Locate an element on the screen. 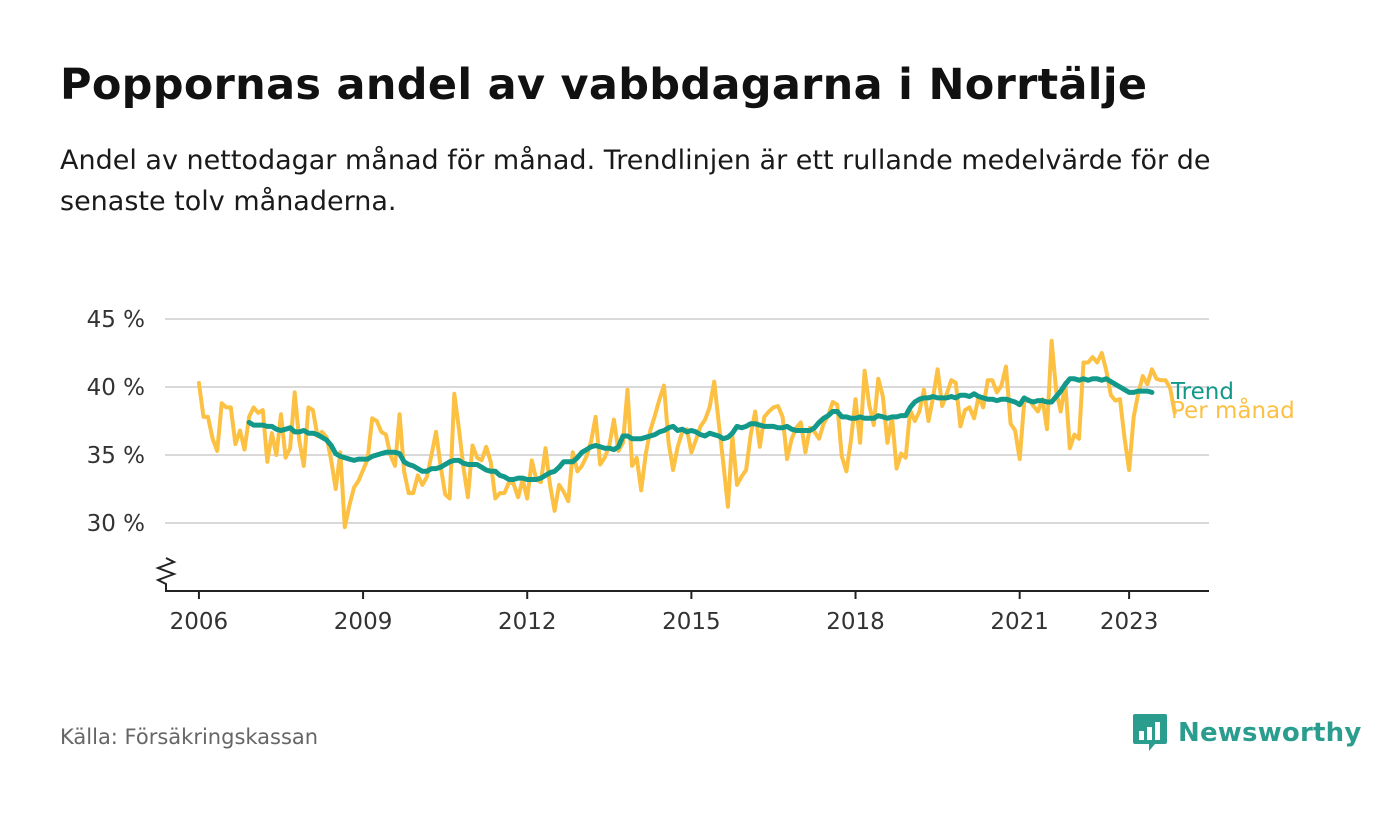  legend-label-monthly: Per månad is located at coordinates (1233, 410).